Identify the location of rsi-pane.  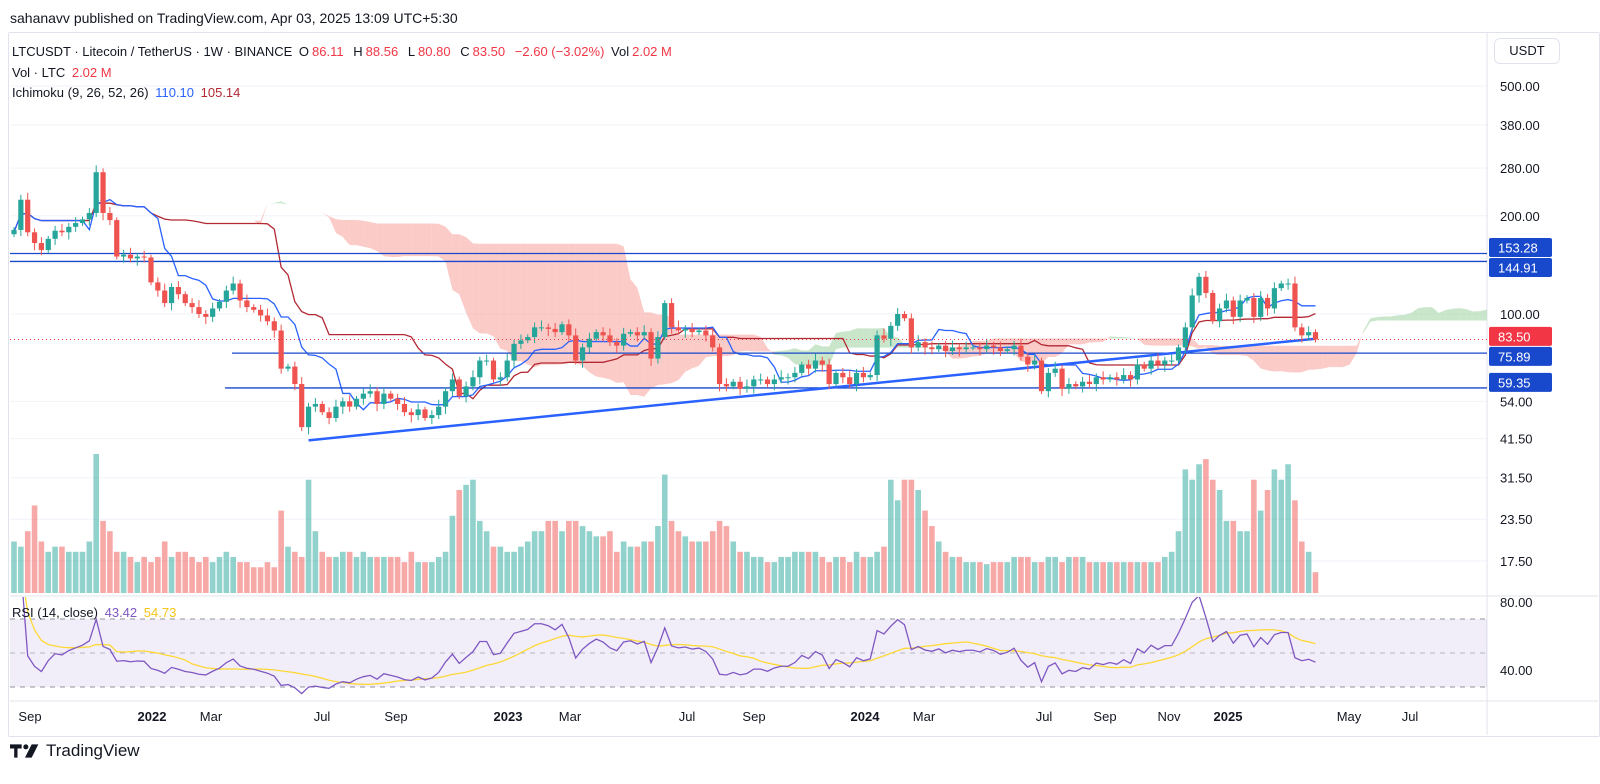
(748, 646).